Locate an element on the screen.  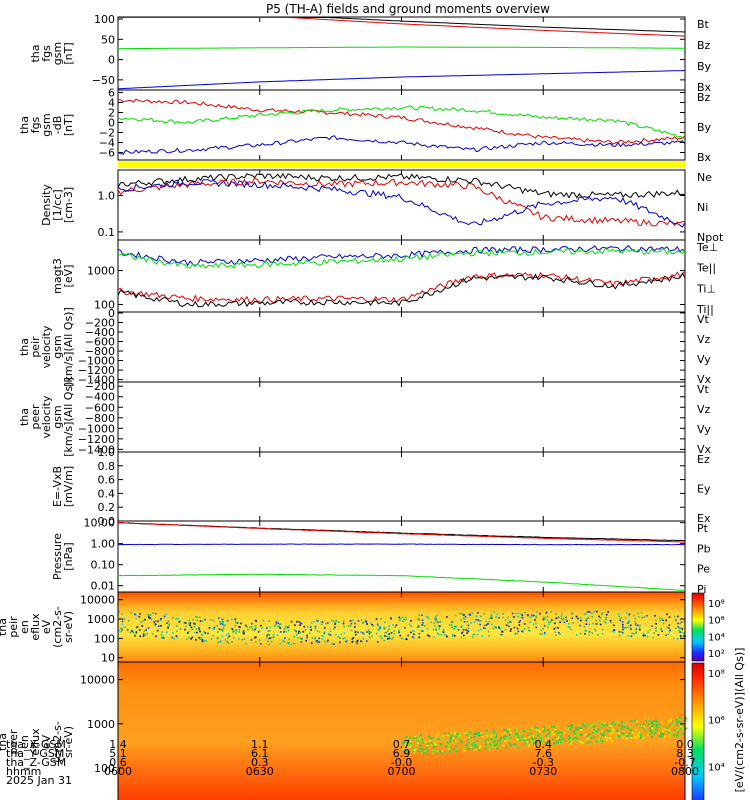
y-tick-label: 0.0 is located at coordinates (107, 521).